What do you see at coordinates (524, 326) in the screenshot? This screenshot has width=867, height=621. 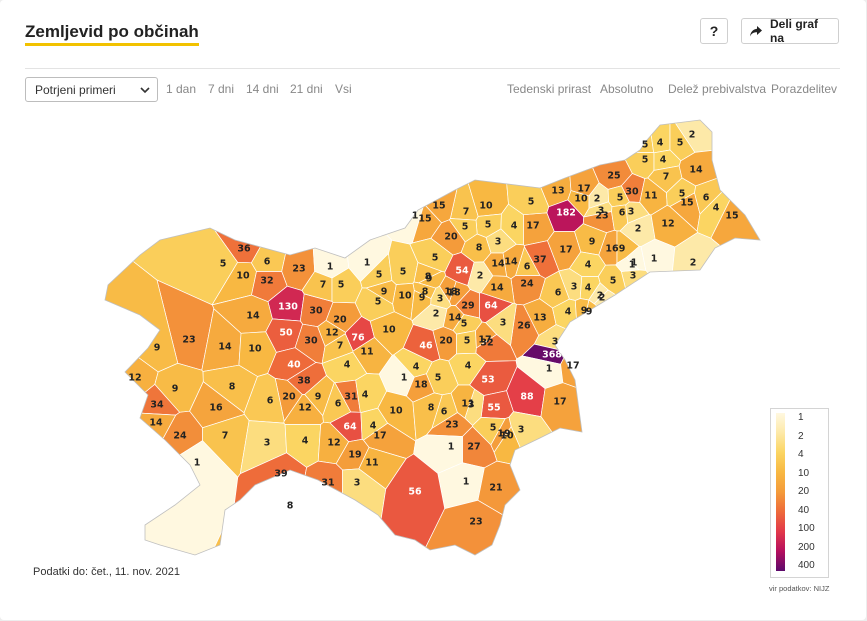 I see `municipality-value-label: 26` at bounding box center [524, 326].